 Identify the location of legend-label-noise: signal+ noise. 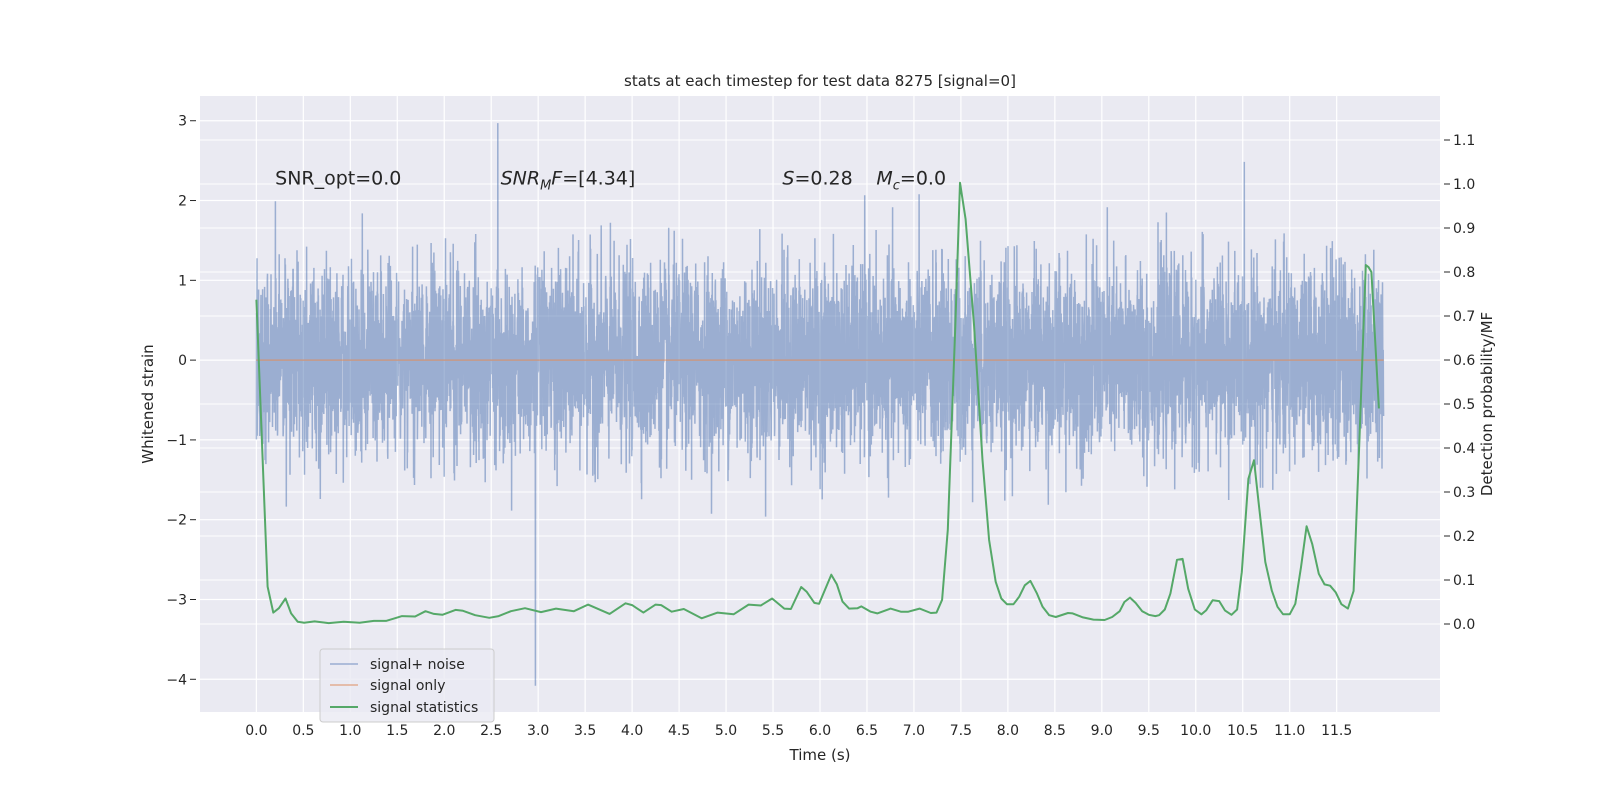
(417, 665).